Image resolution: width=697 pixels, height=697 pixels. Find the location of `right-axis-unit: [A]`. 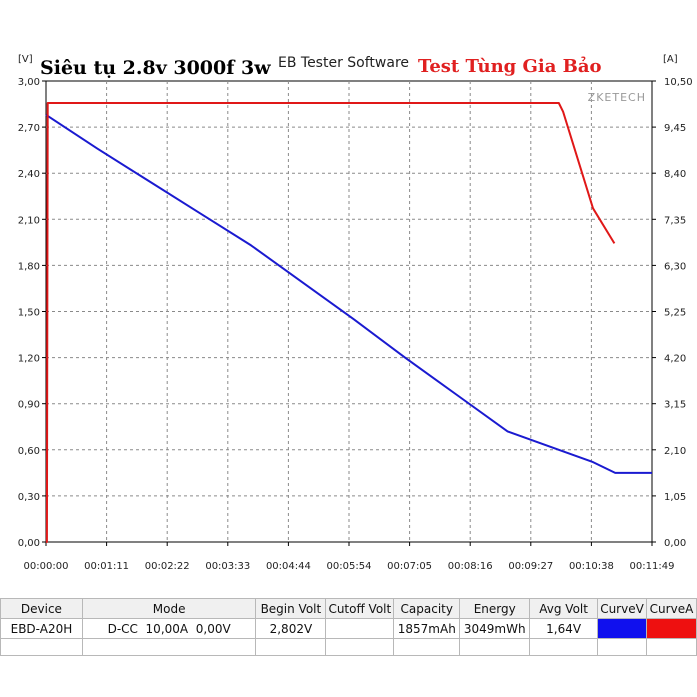

right-axis-unit: [A] is located at coordinates (670, 59).